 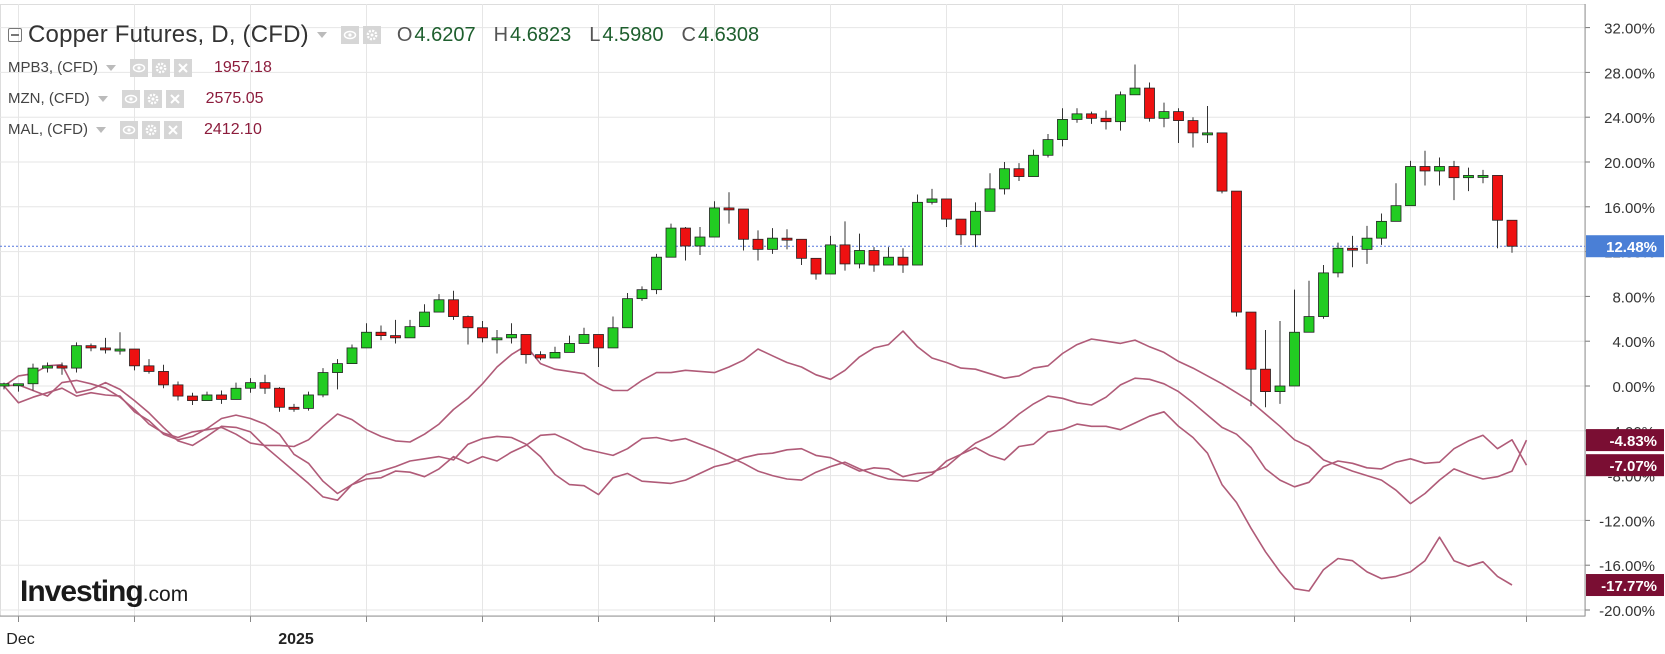 I want to click on last-label-main: 12.48%, so click(x=1625, y=246).